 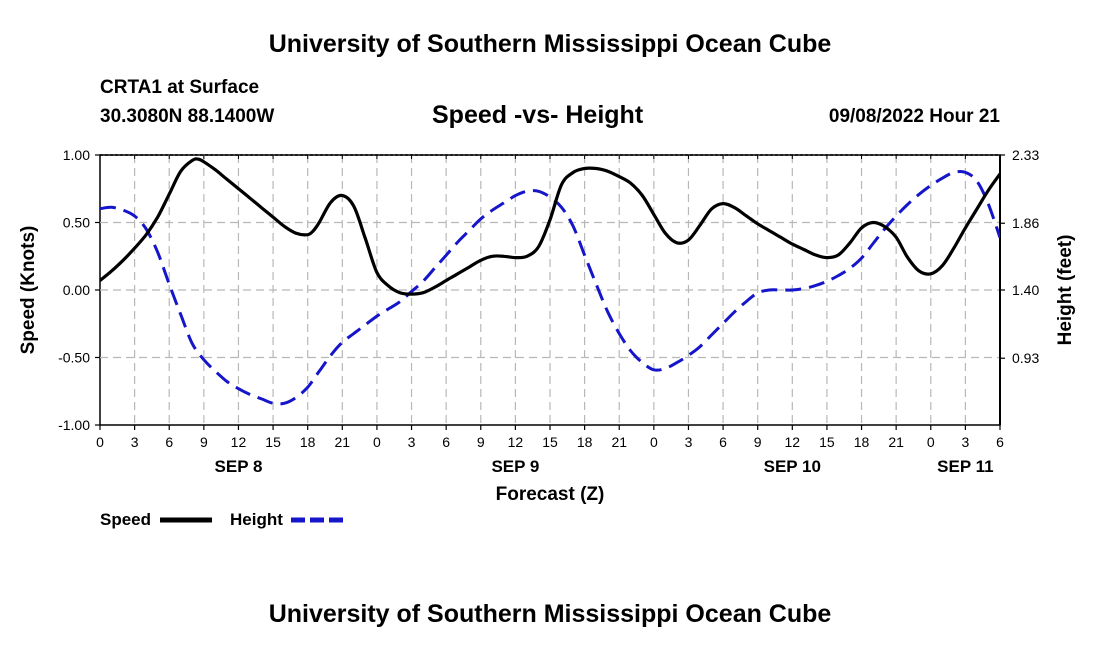 What do you see at coordinates (74, 358) in the screenshot?
I see `y-tick-label: -0.50` at bounding box center [74, 358].